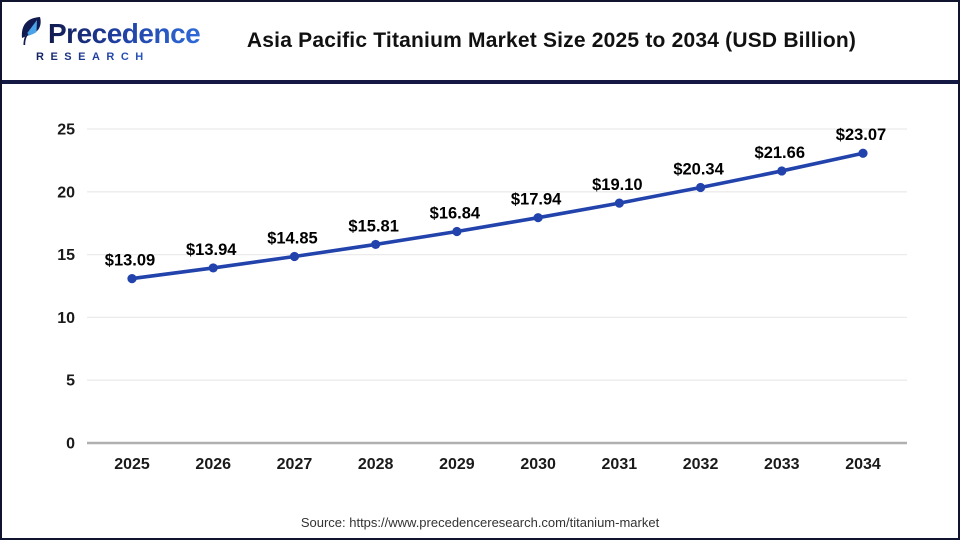 This screenshot has width=960, height=540. Describe the element at coordinates (211, 250) in the screenshot. I see `data-point-label: $13.94` at that location.